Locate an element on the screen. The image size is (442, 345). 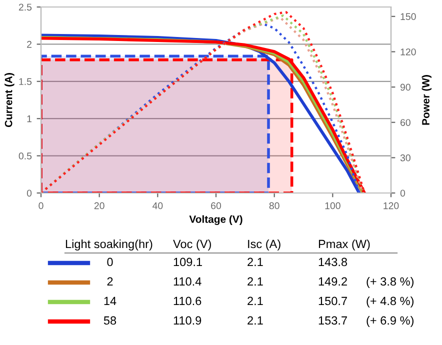
y2-axis-title: Power (W) is located at coordinates (427, 100).